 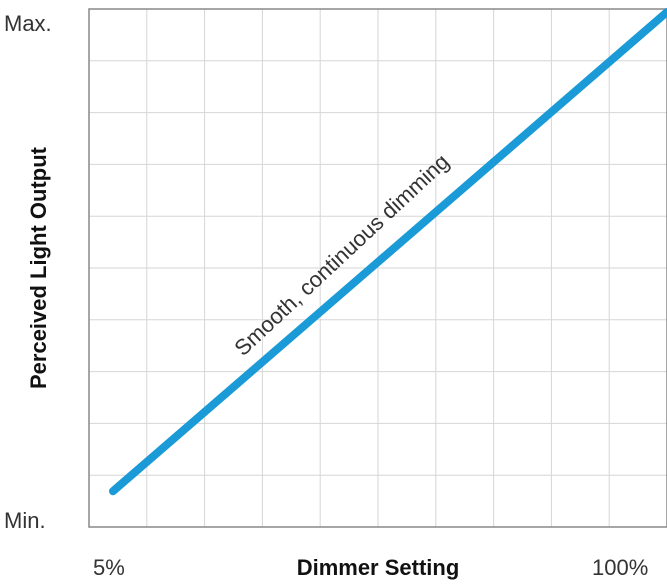 I want to click on x-tick-label-end: 100%, so click(x=620, y=567).